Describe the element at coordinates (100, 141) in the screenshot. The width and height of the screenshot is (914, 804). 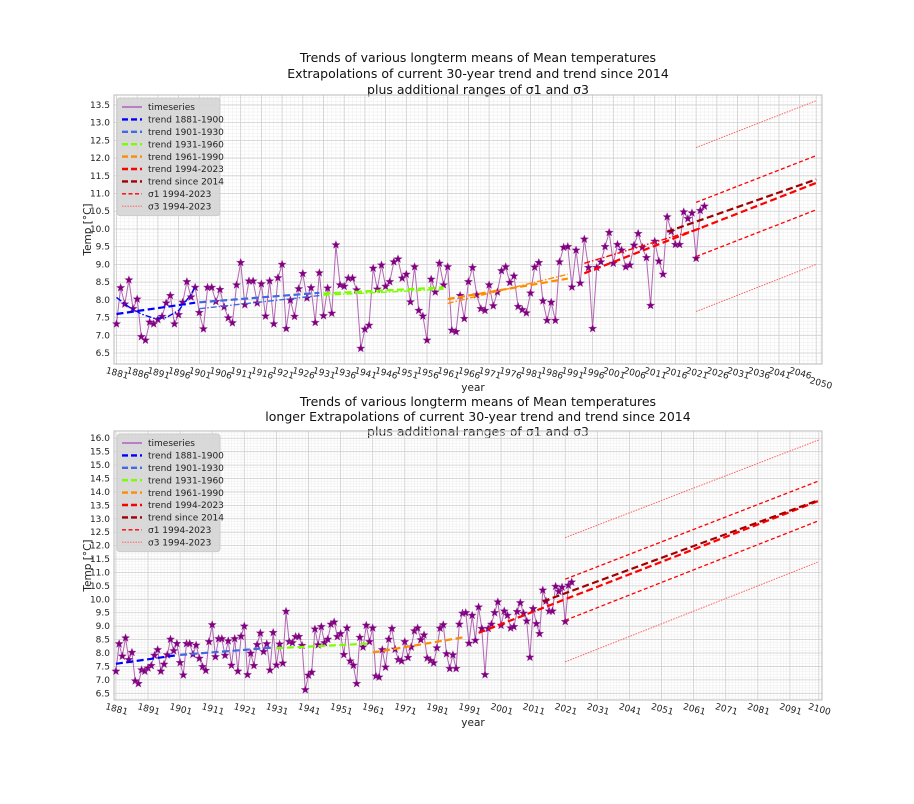
I see `y-tick-label: 12.5` at that location.